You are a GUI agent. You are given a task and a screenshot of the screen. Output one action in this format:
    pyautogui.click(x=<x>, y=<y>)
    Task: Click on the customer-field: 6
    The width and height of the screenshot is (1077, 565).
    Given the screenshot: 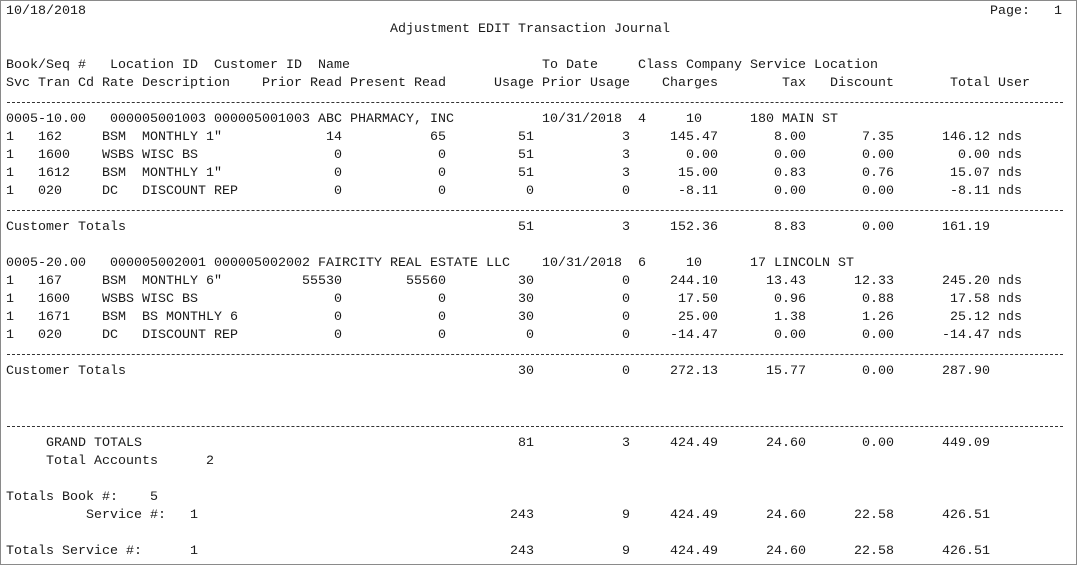 What is the action you would take?
    pyautogui.click(x=642, y=263)
    